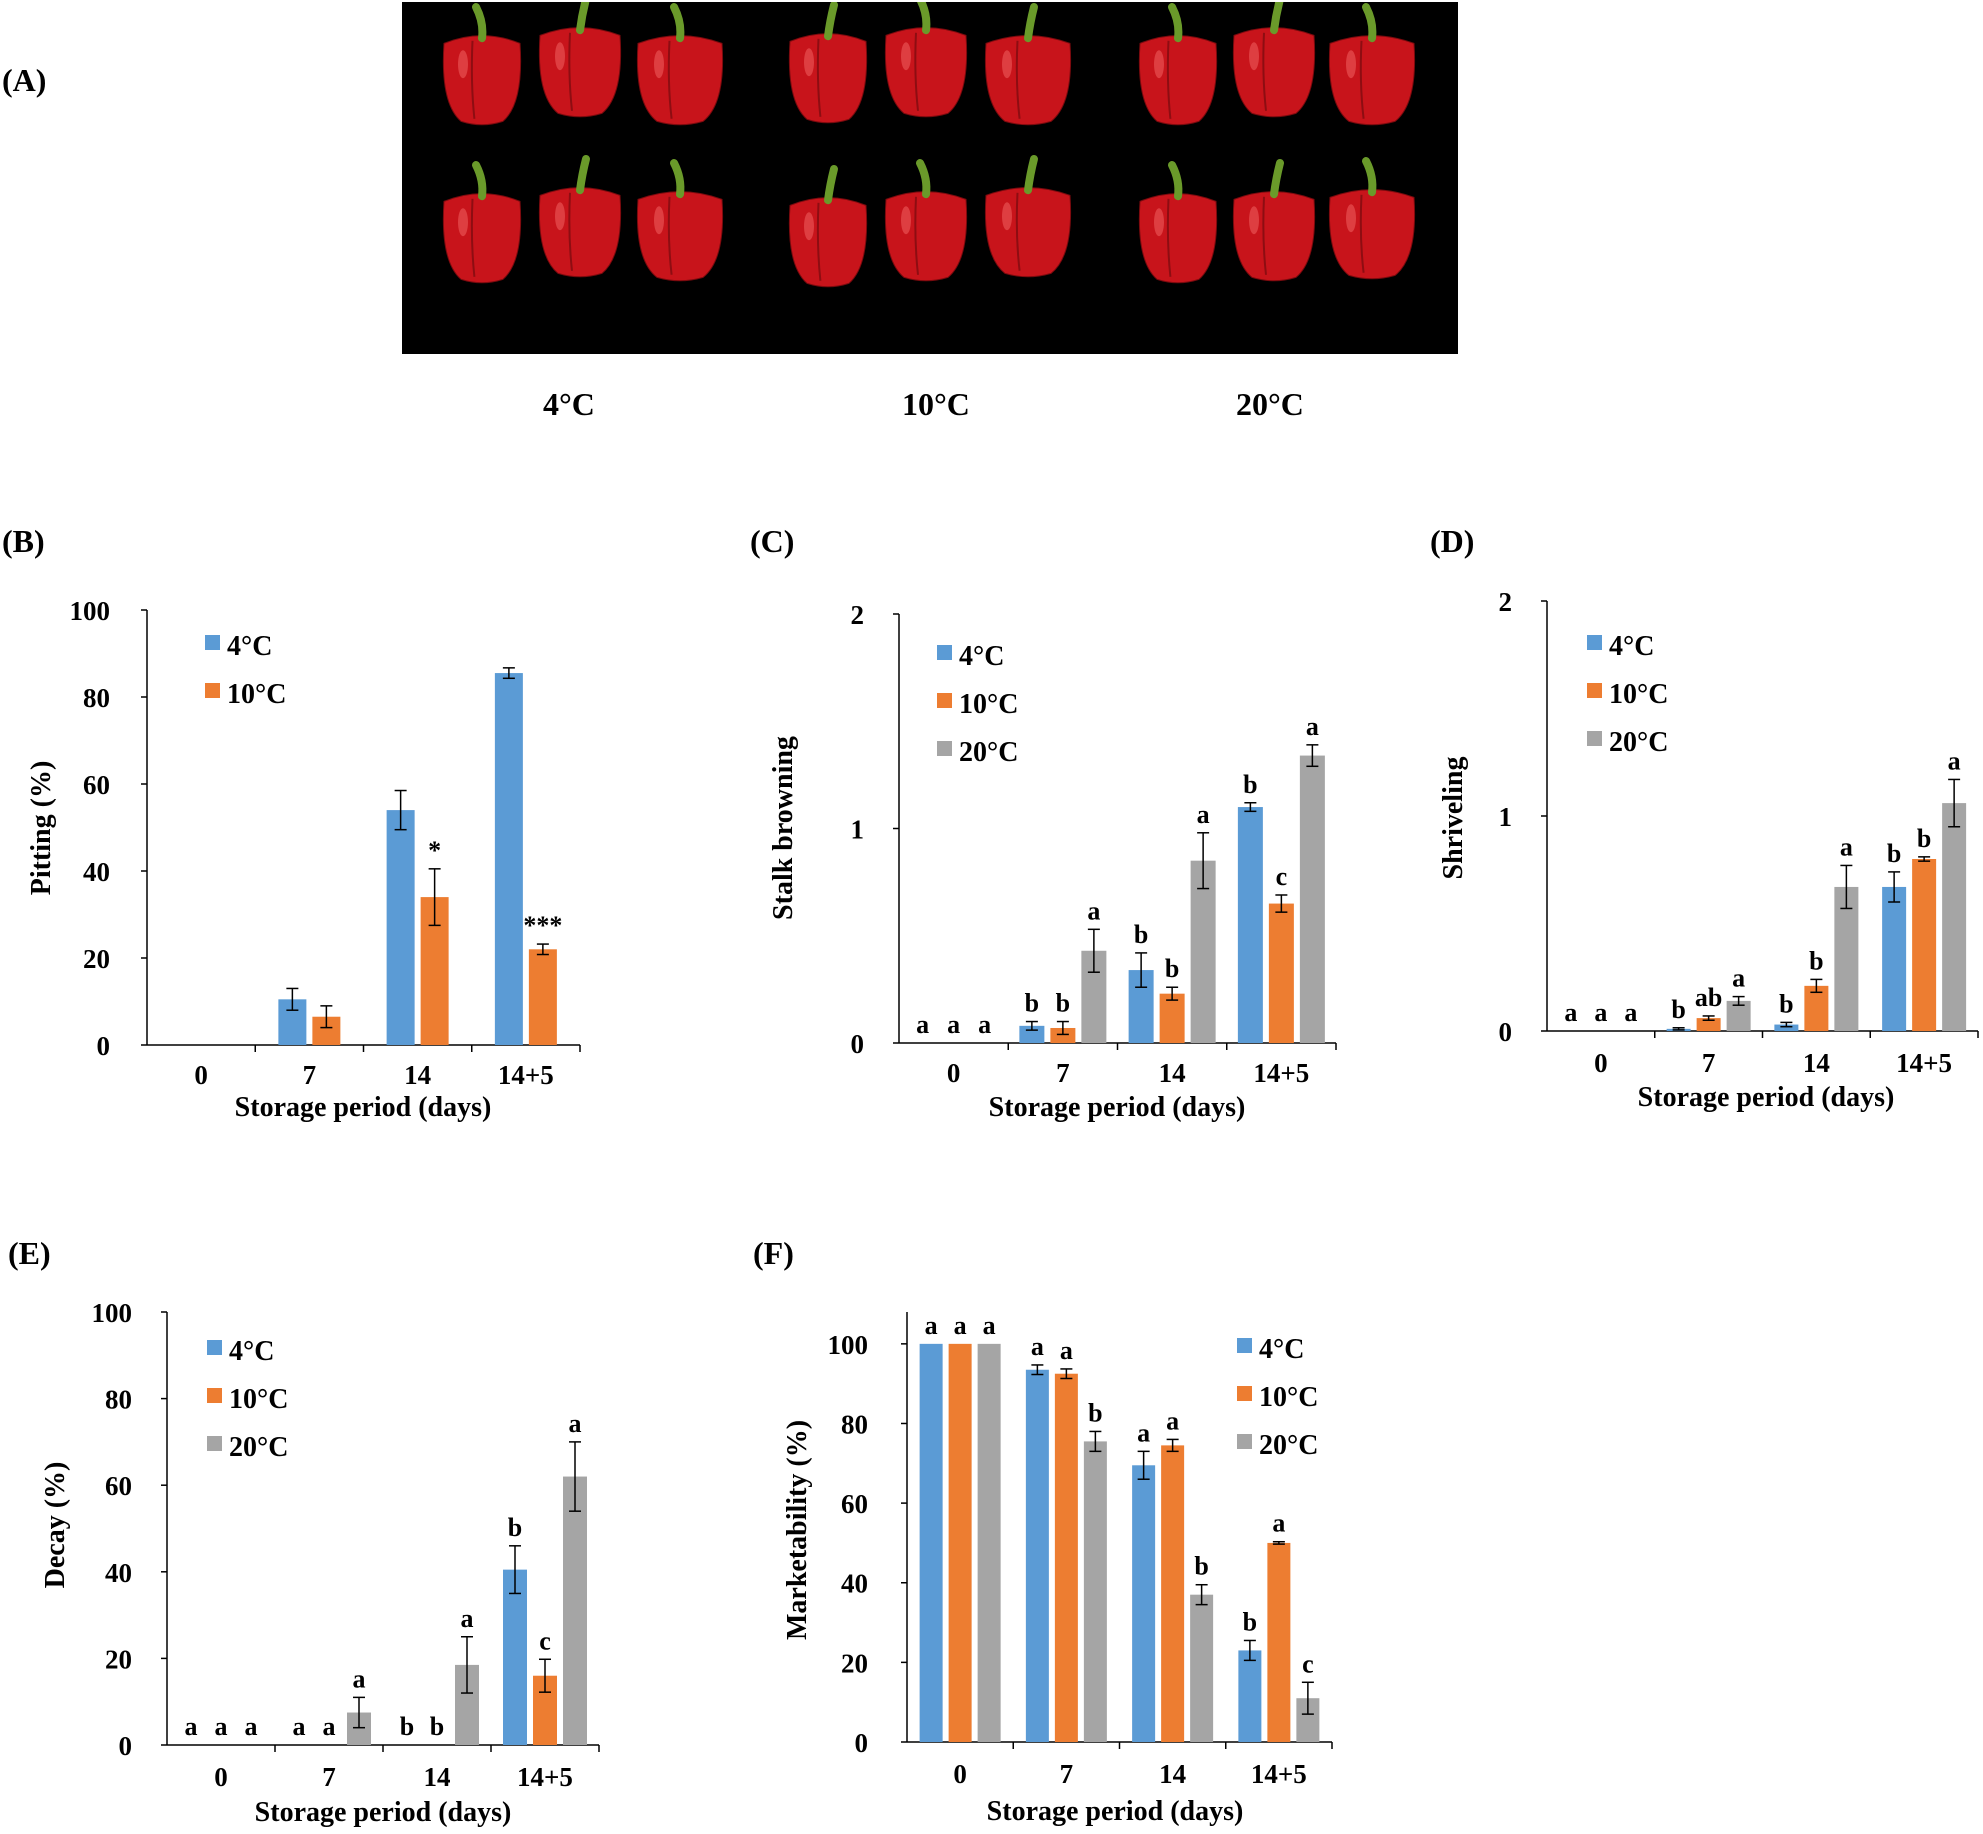  What do you see at coordinates (1308, 1663) in the screenshot?
I see `significance-label: c` at bounding box center [1308, 1663].